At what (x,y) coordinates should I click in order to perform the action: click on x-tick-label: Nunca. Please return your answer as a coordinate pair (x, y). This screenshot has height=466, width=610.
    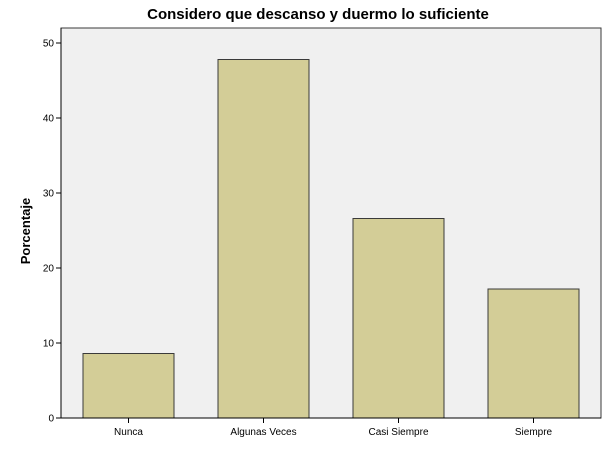
    Looking at the image, I should click on (128, 432).